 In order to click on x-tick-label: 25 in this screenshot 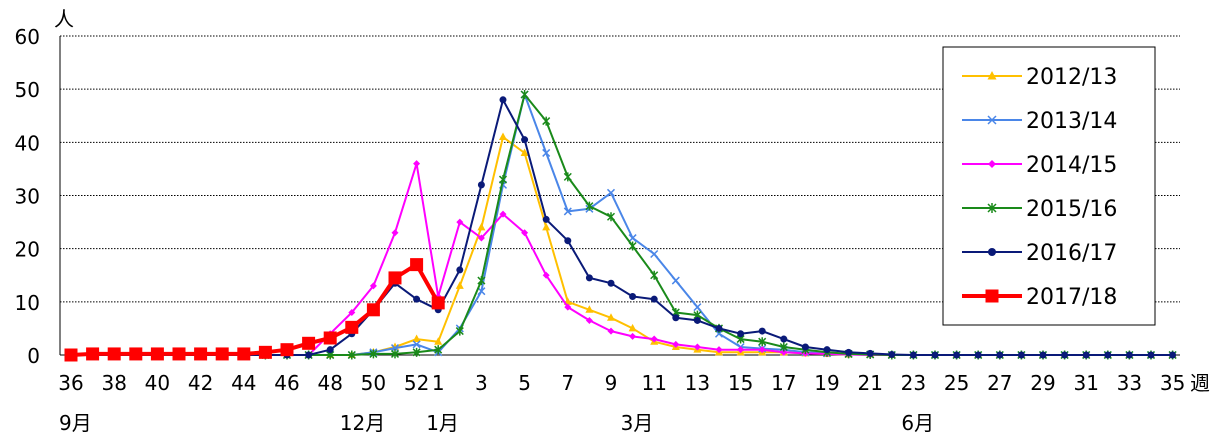, I will do `click(956, 383)`.